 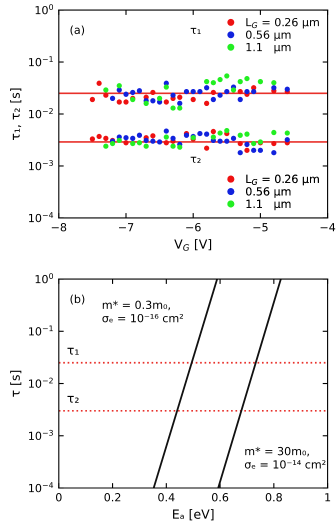 I want to click on x-tick-label: −4, so click(x=328, y=227).